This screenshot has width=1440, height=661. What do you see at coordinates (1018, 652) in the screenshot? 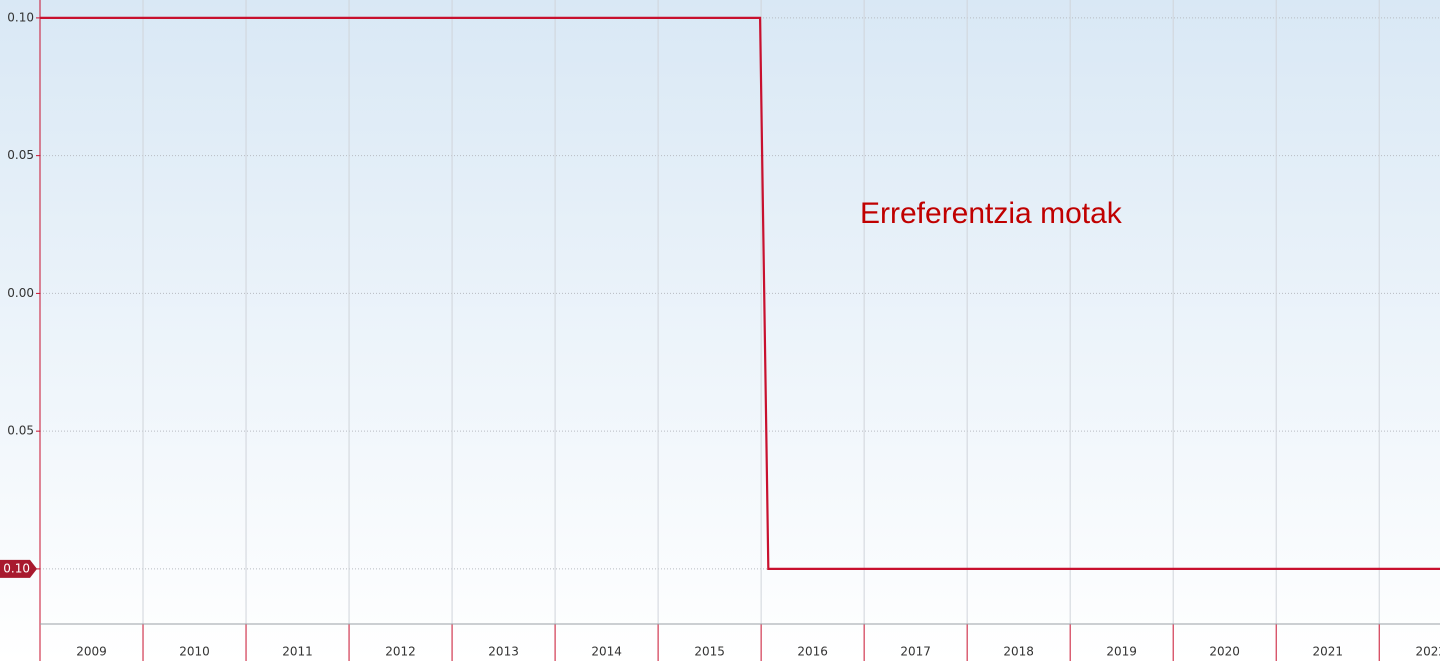
I see `x-tick-label: 2018` at bounding box center [1018, 652].